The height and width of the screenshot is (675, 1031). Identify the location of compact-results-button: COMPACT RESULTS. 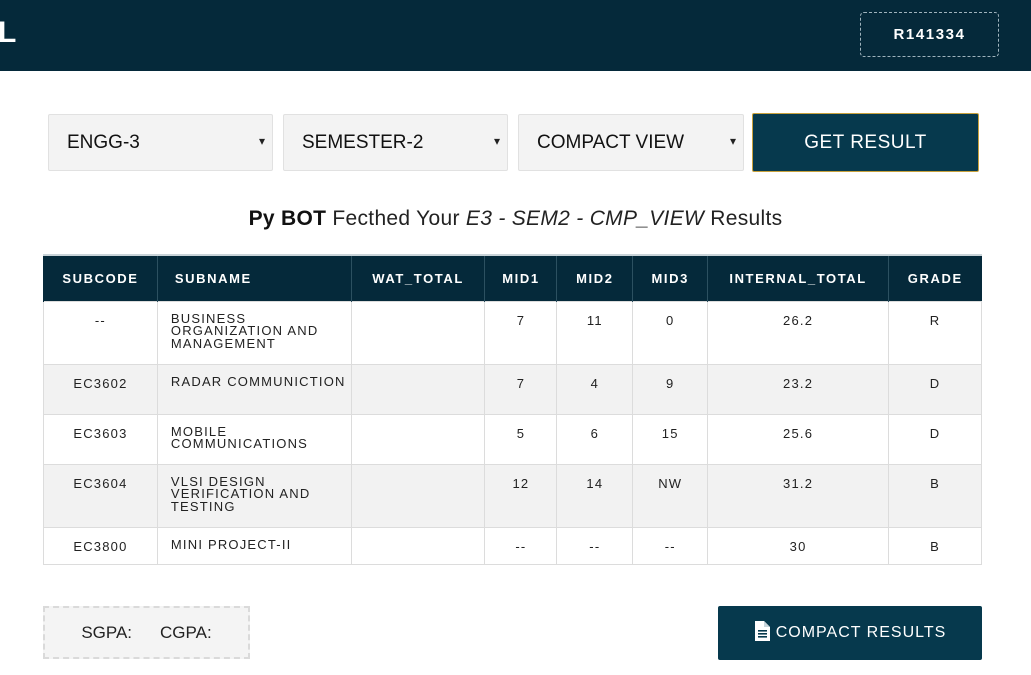
(850, 633).